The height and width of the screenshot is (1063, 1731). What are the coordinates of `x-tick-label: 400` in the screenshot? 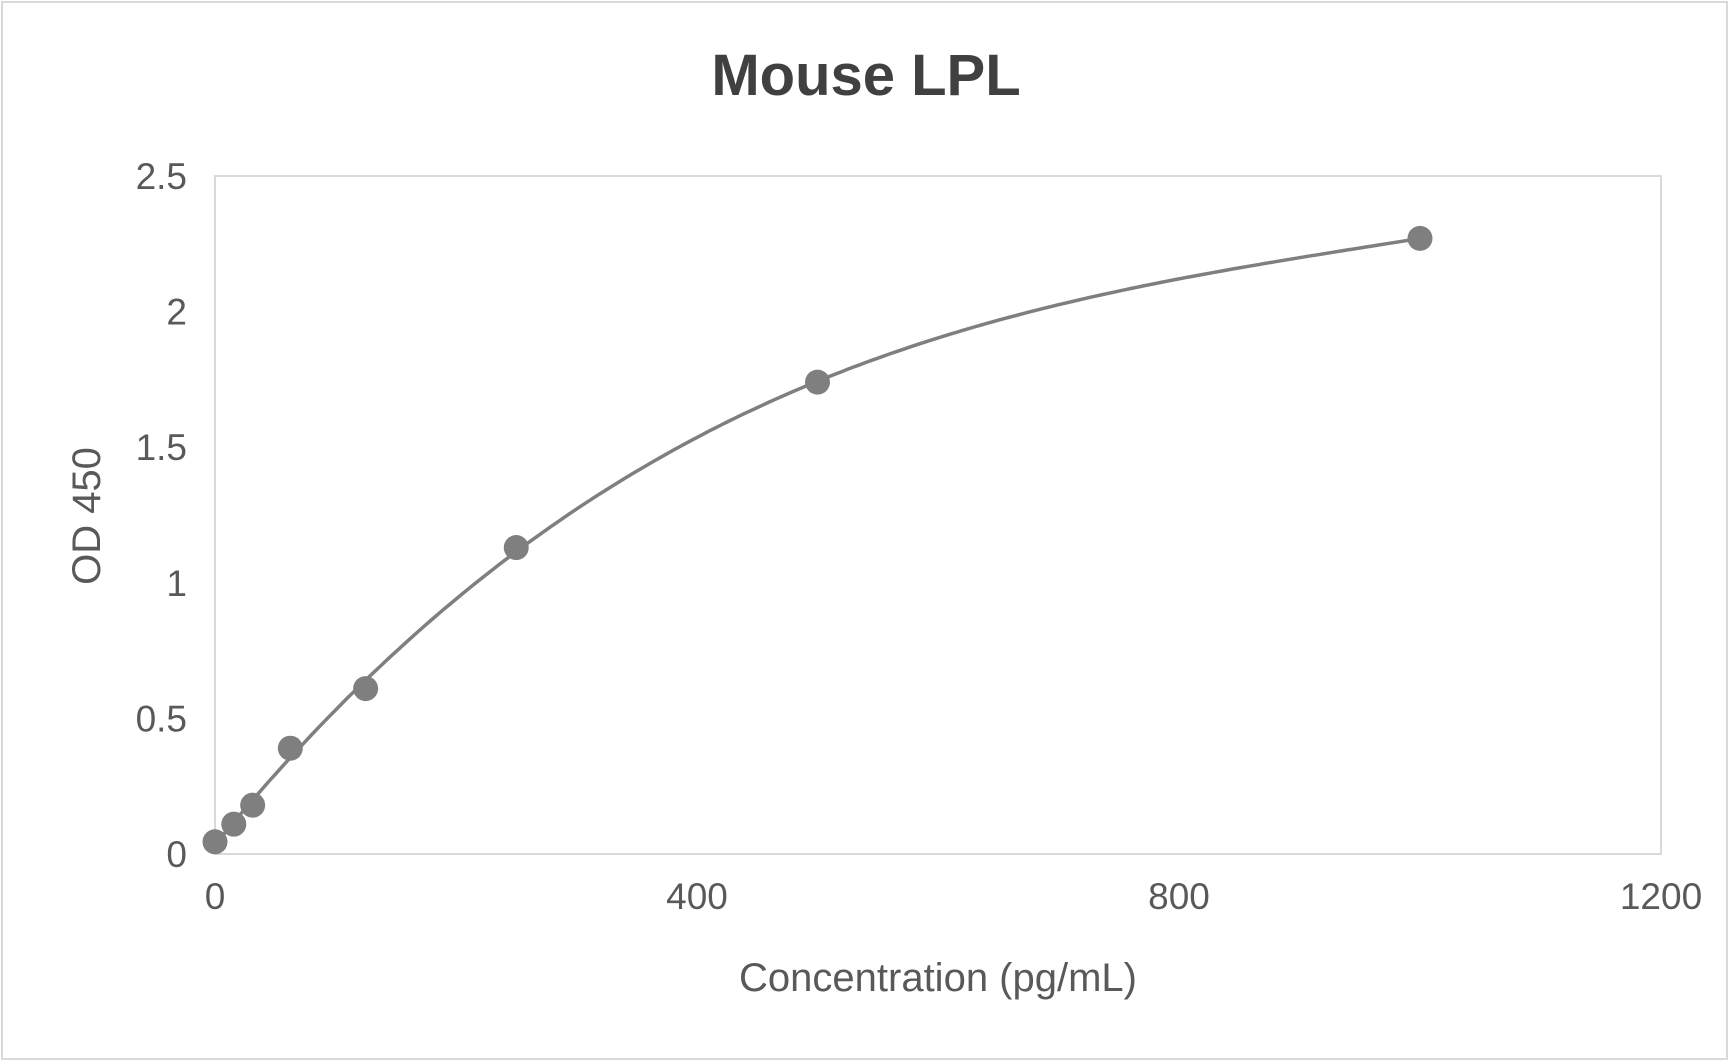 It's located at (697, 896).